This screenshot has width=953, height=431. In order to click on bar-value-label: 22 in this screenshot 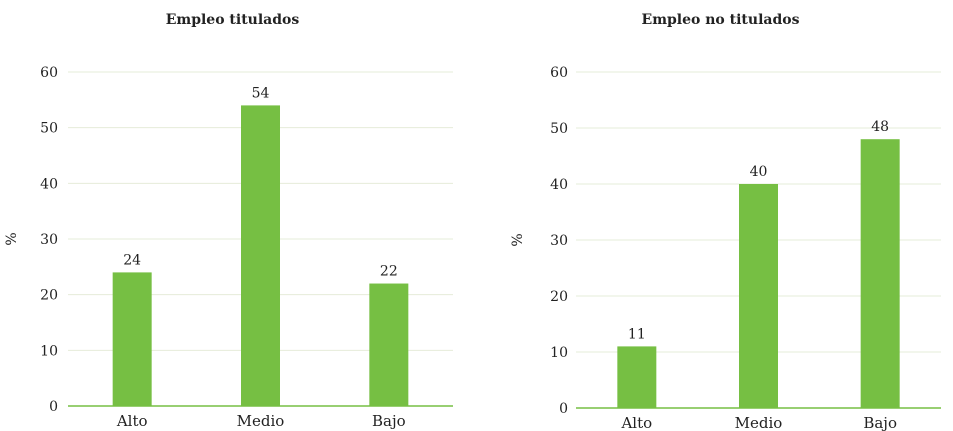, I will do `click(389, 272)`.